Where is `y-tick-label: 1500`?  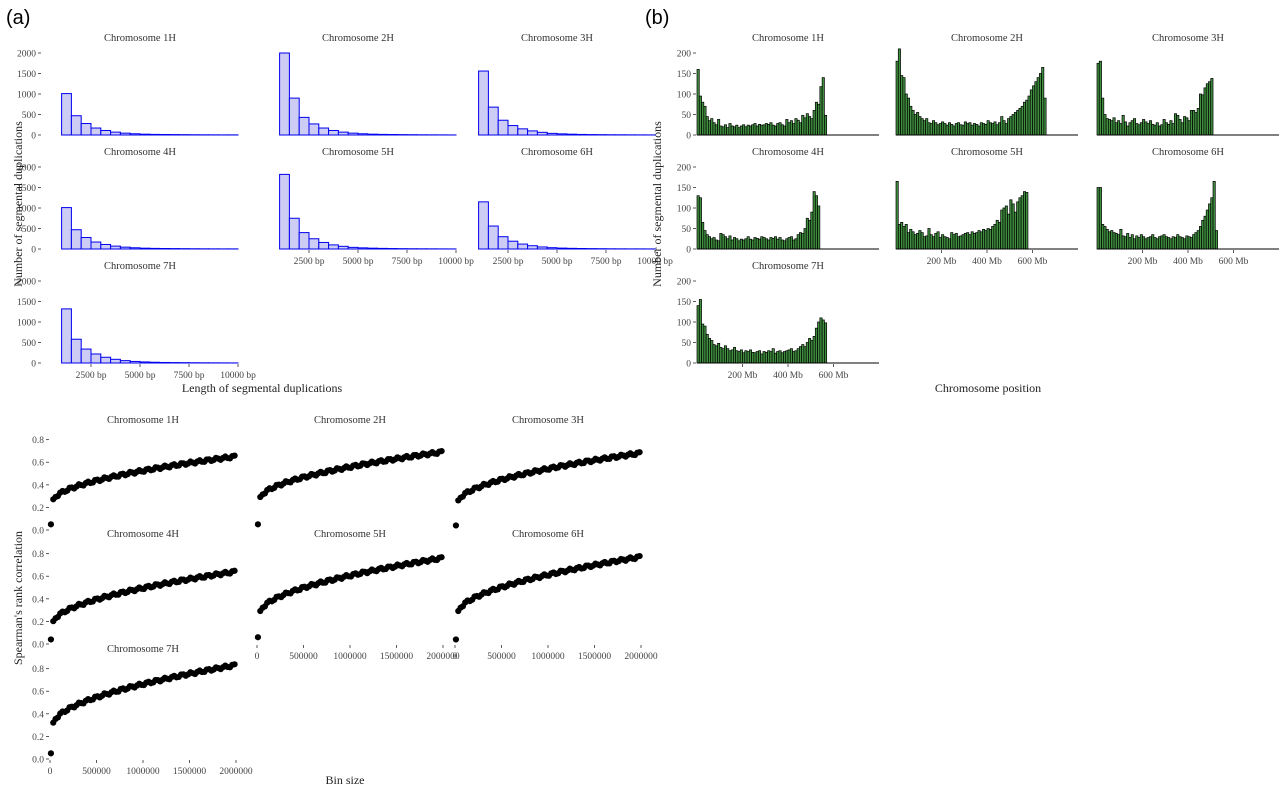
y-tick-label: 1500 is located at coordinates (26, 75).